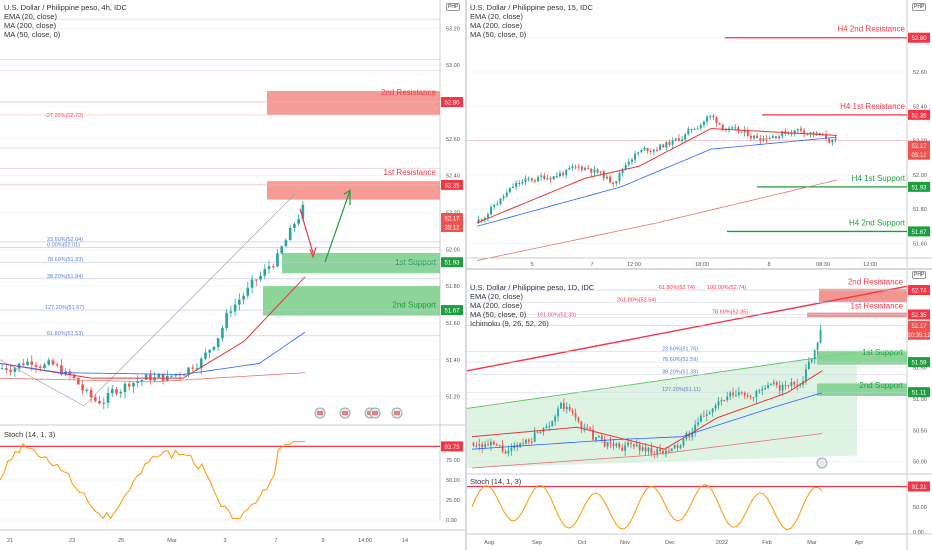 This screenshot has width=932, height=550. I want to click on badge-h4s2-bg, so click(919, 231).